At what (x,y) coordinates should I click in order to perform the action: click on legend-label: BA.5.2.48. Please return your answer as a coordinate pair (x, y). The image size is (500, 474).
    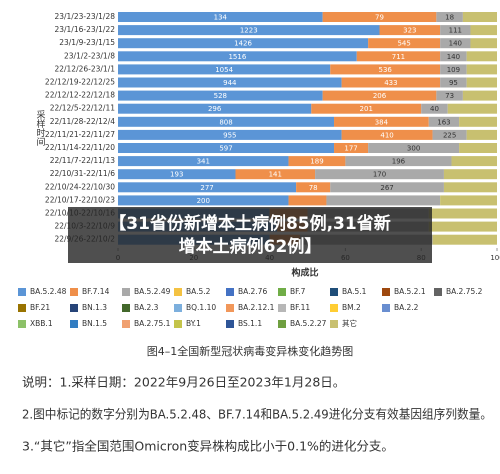
    Looking at the image, I should click on (48, 291).